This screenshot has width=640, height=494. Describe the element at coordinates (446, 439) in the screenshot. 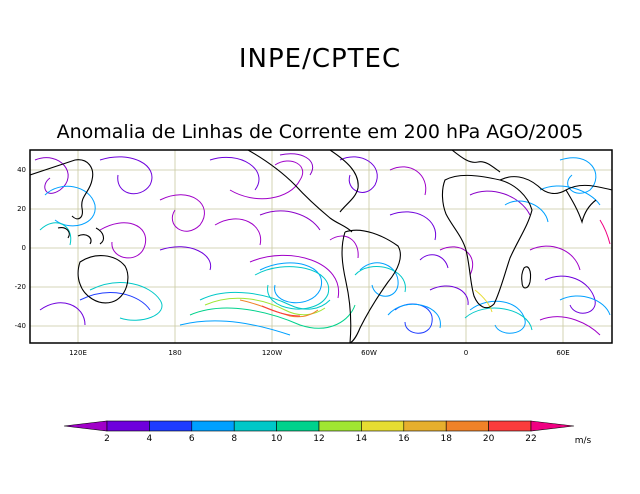

I see `colorbar-tick-label: 18` at that location.